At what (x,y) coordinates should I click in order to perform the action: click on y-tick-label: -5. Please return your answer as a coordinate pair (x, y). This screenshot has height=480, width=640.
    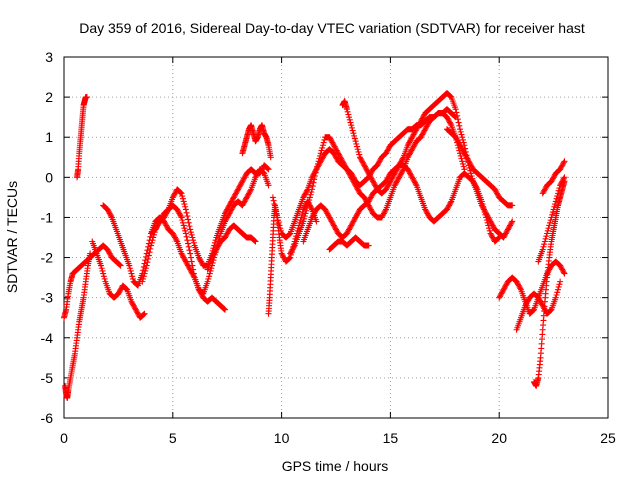
    Looking at the image, I should click on (47, 378).